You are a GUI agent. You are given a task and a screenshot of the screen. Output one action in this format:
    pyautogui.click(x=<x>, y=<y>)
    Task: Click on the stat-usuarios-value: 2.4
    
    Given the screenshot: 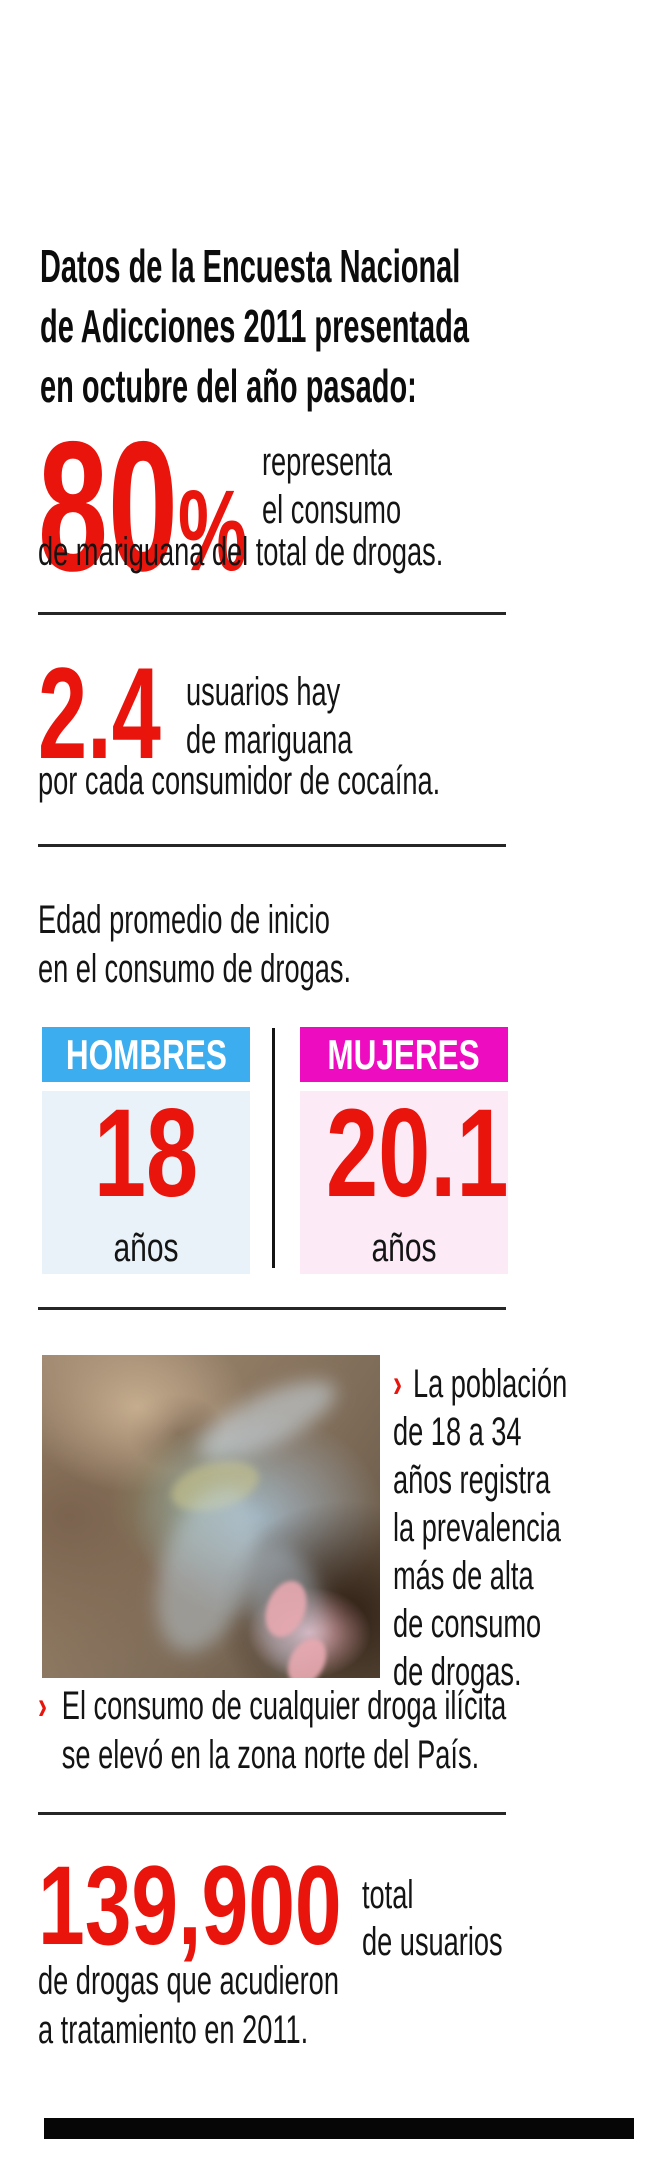 What is the action you would take?
    pyautogui.click(x=99, y=713)
    